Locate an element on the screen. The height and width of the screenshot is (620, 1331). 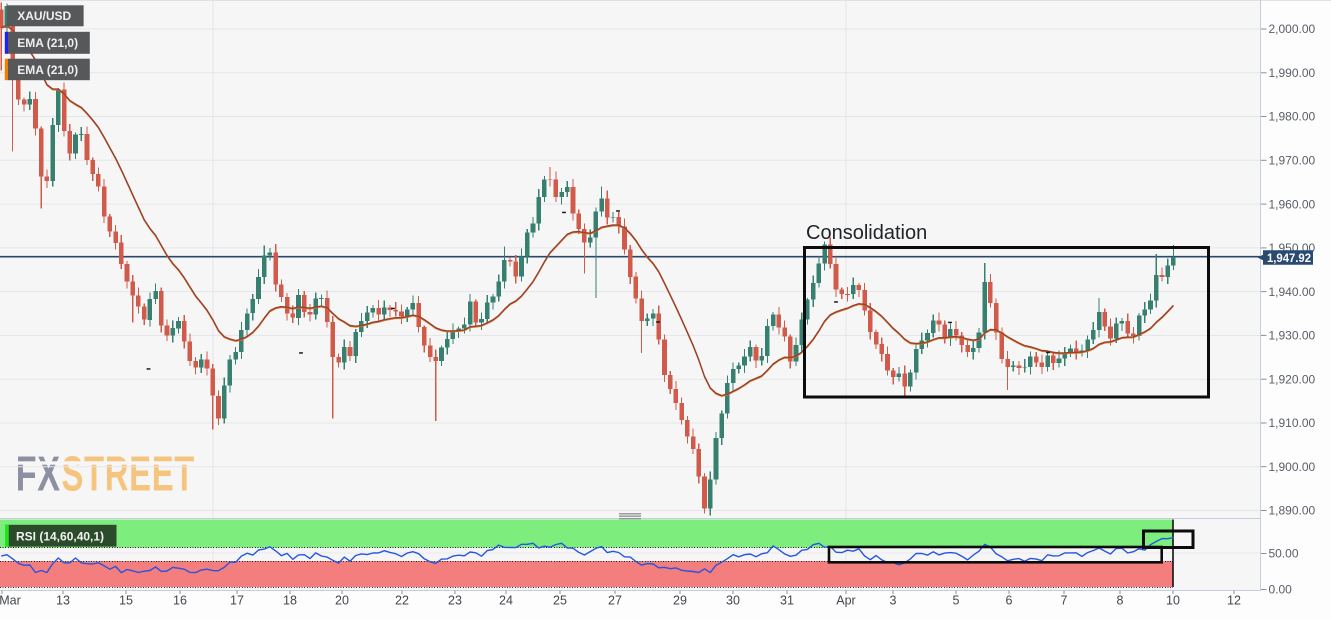
svg-text: 16 is located at coordinates (180, 601).